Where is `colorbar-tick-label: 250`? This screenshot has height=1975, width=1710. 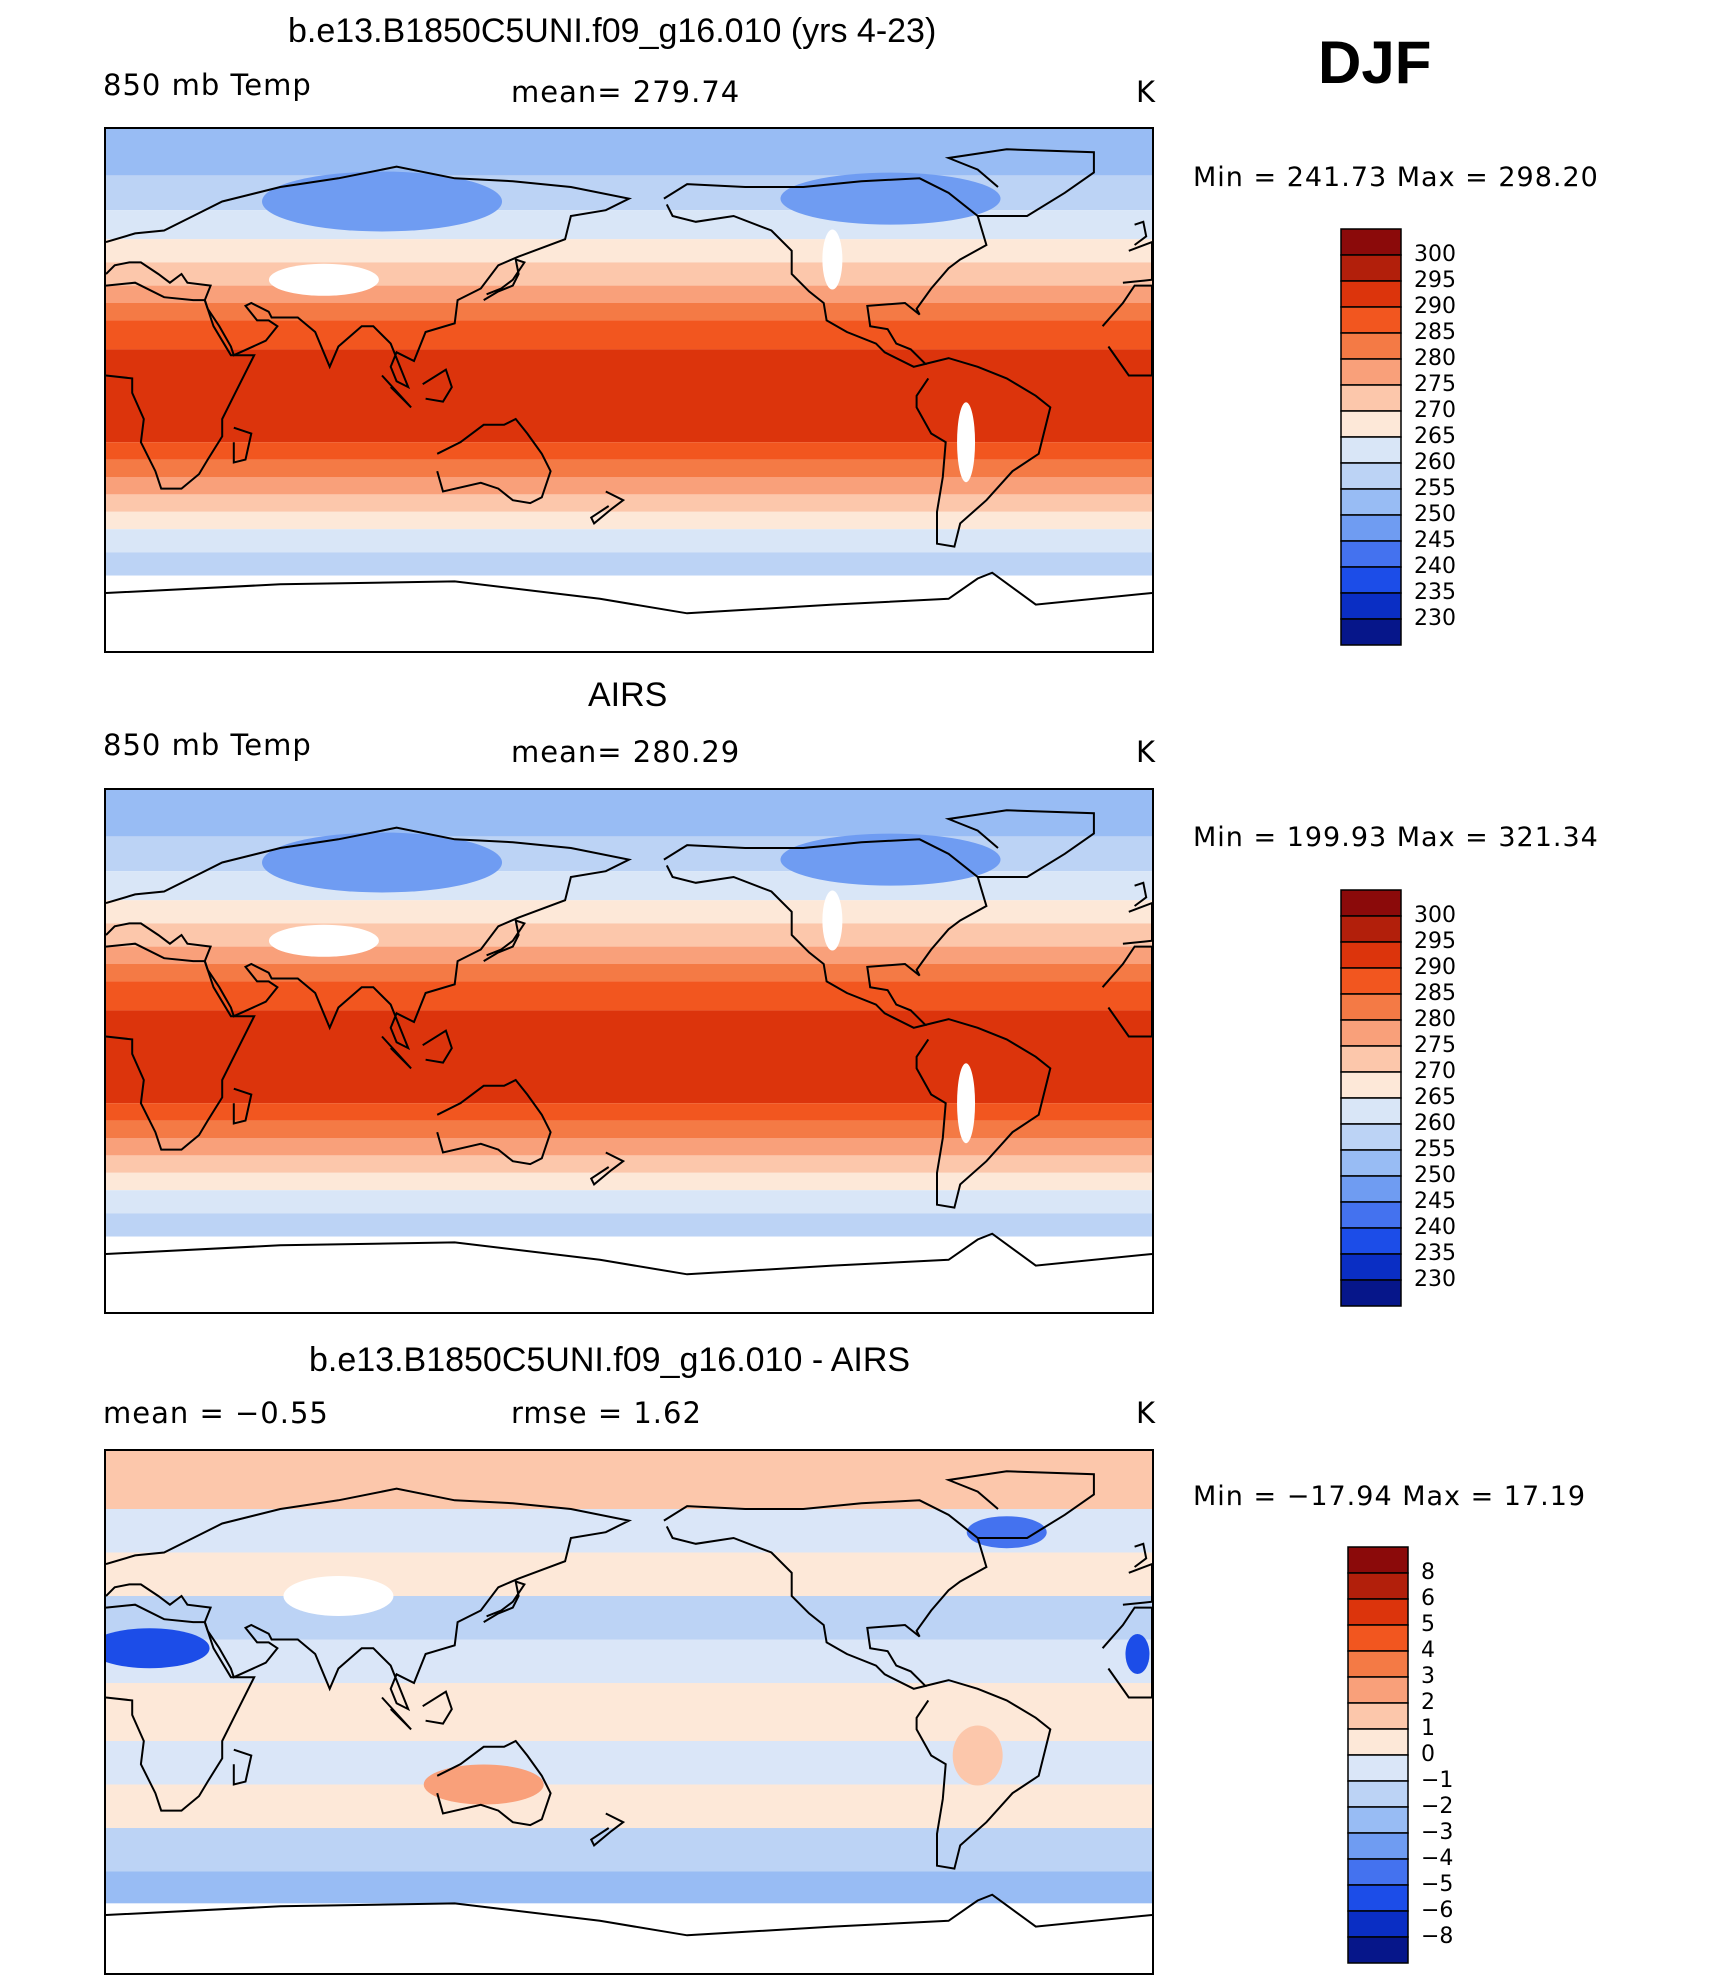 colorbar-tick-label: 250 is located at coordinates (1435, 1175).